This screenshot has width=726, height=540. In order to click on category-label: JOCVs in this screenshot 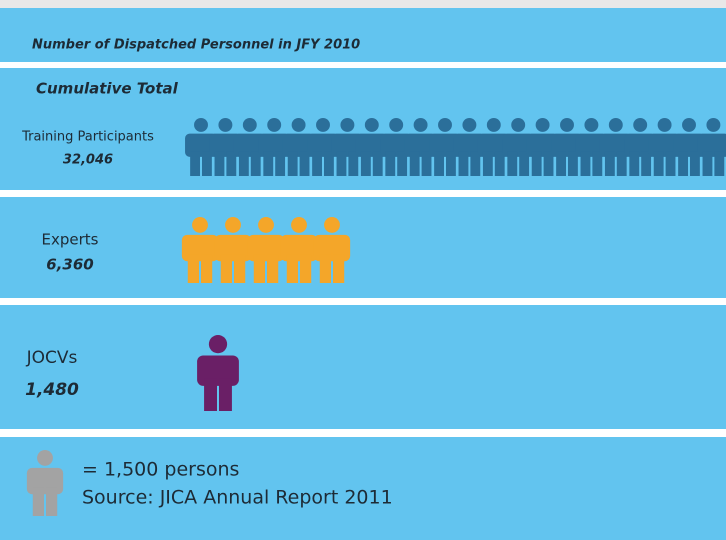, I will do `click(52, 358)`.